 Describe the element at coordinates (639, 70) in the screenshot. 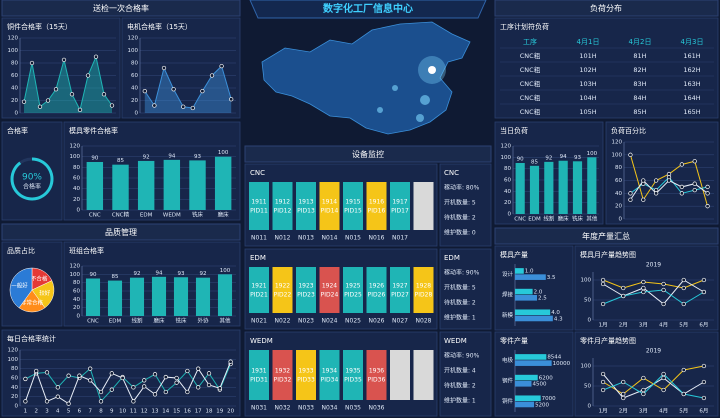

I see `table-cell: 82H` at that location.